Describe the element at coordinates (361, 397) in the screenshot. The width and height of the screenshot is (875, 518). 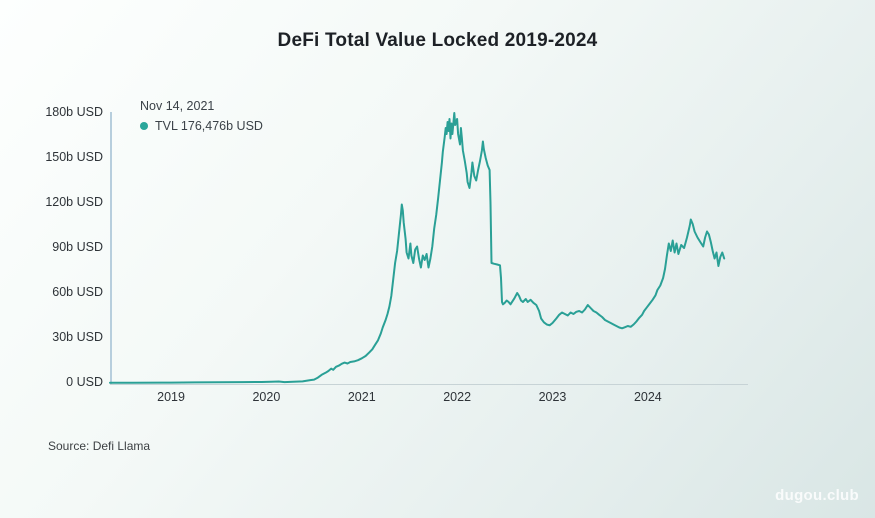
I see `x-tick-label: 2021` at that location.